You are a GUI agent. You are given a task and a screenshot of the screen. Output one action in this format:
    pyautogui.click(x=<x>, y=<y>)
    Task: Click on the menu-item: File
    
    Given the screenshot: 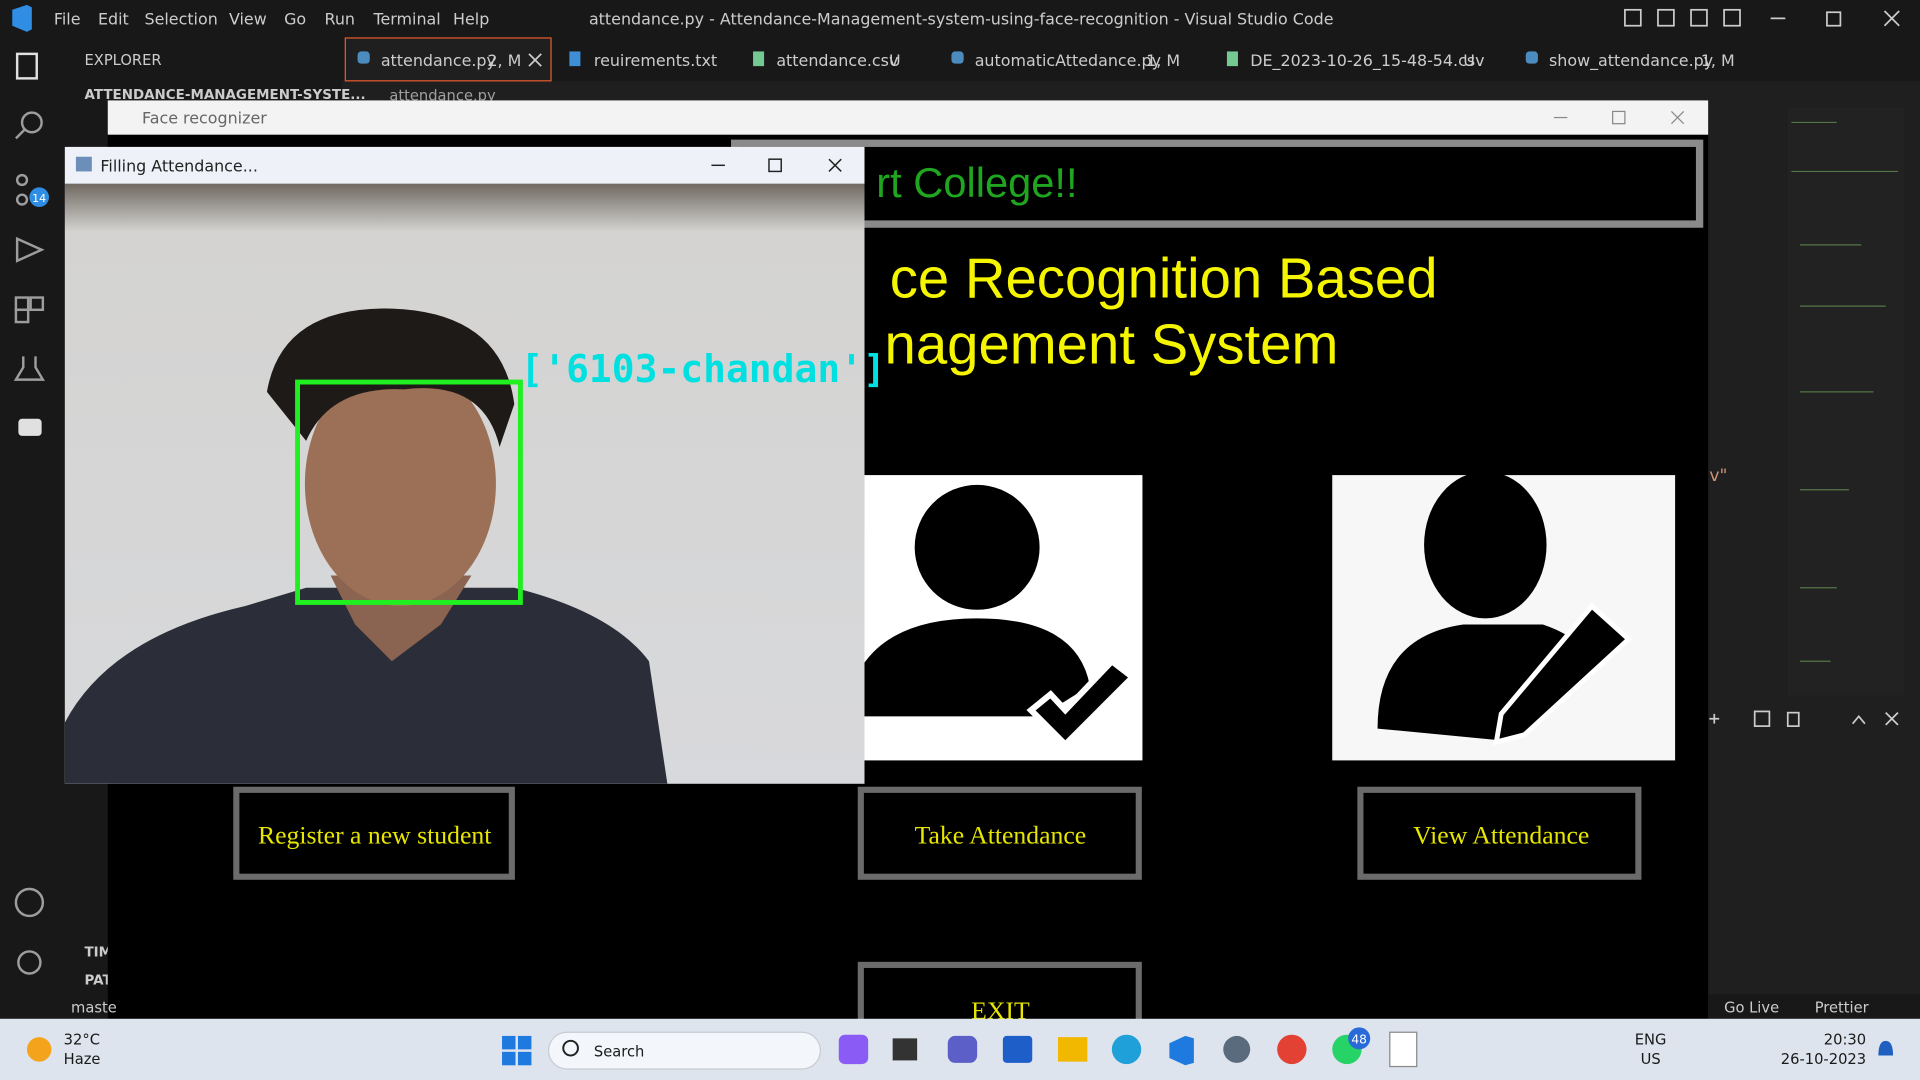 What is the action you would take?
    pyautogui.click(x=67, y=18)
    